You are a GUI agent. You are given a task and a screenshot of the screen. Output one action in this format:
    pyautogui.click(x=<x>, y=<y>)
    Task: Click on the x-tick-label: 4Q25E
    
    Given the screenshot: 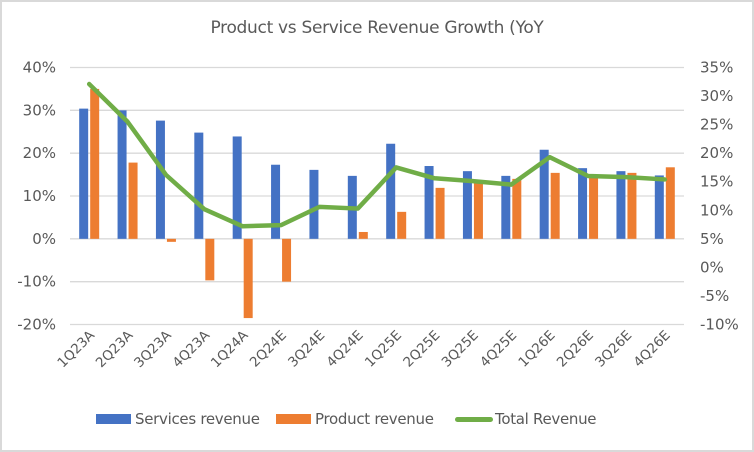 What is the action you would take?
    pyautogui.click(x=498, y=349)
    